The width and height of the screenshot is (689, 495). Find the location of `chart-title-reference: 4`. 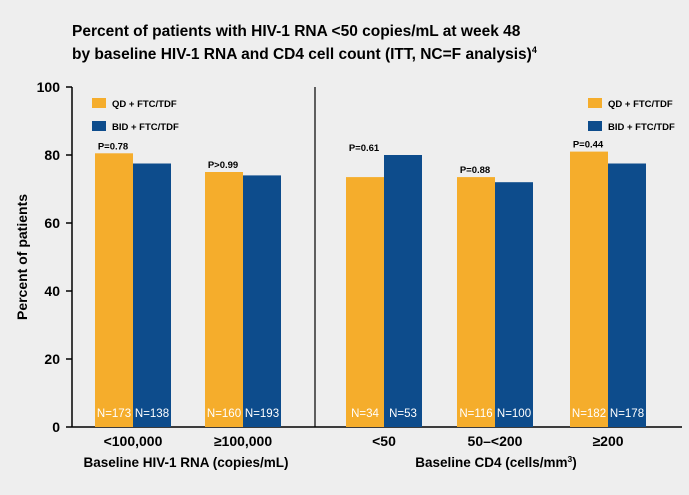

chart-title-reference: 4 is located at coordinates (534, 50).